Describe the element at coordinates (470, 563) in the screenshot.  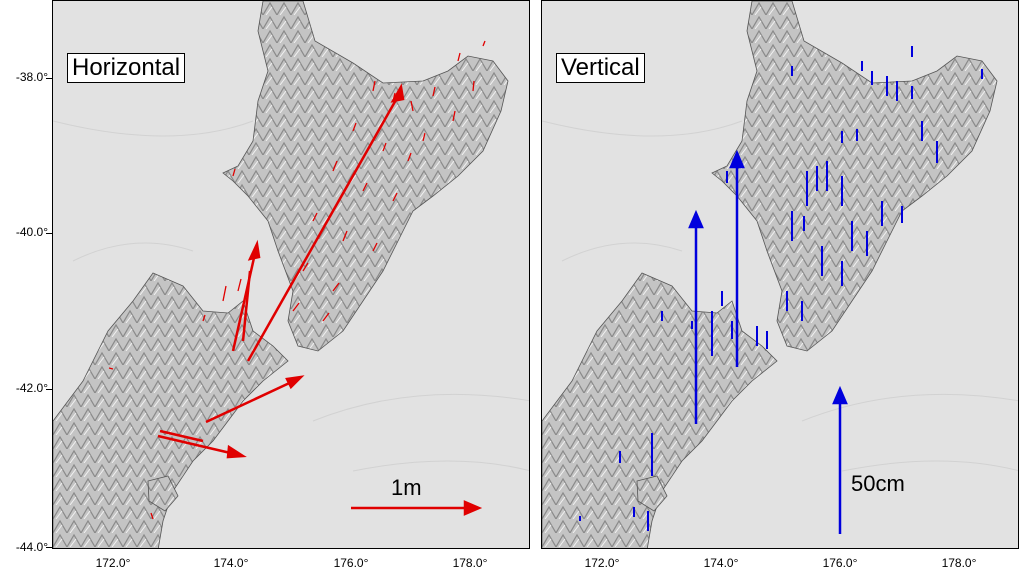
I see `lon-tick-178-left: 178.0°` at that location.